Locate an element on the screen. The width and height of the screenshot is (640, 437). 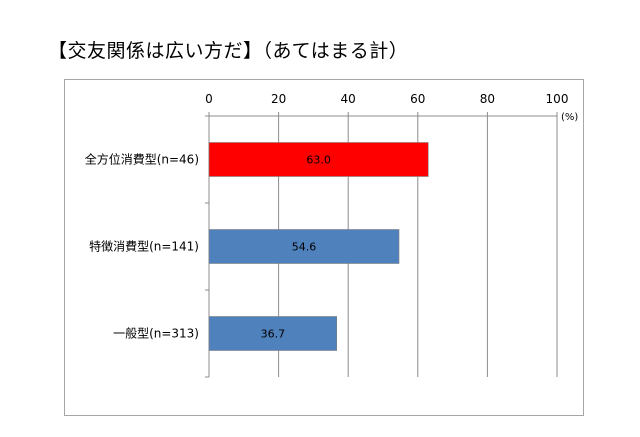
category-labels: 全方位消費型(n=46) 特徴消費型(n=141) 一般型(n=313) is located at coordinates (142, 246).